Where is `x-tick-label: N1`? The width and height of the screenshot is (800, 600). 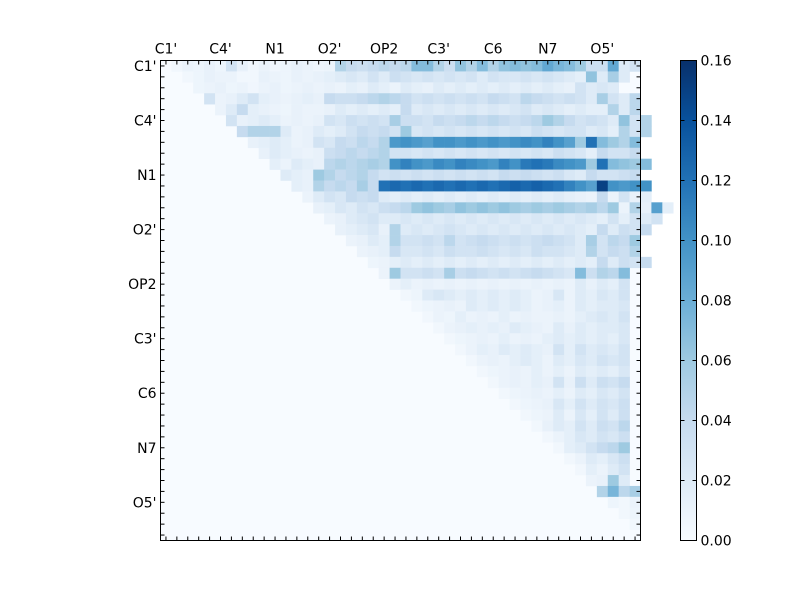 x-tick-label: N1 is located at coordinates (274, 50).